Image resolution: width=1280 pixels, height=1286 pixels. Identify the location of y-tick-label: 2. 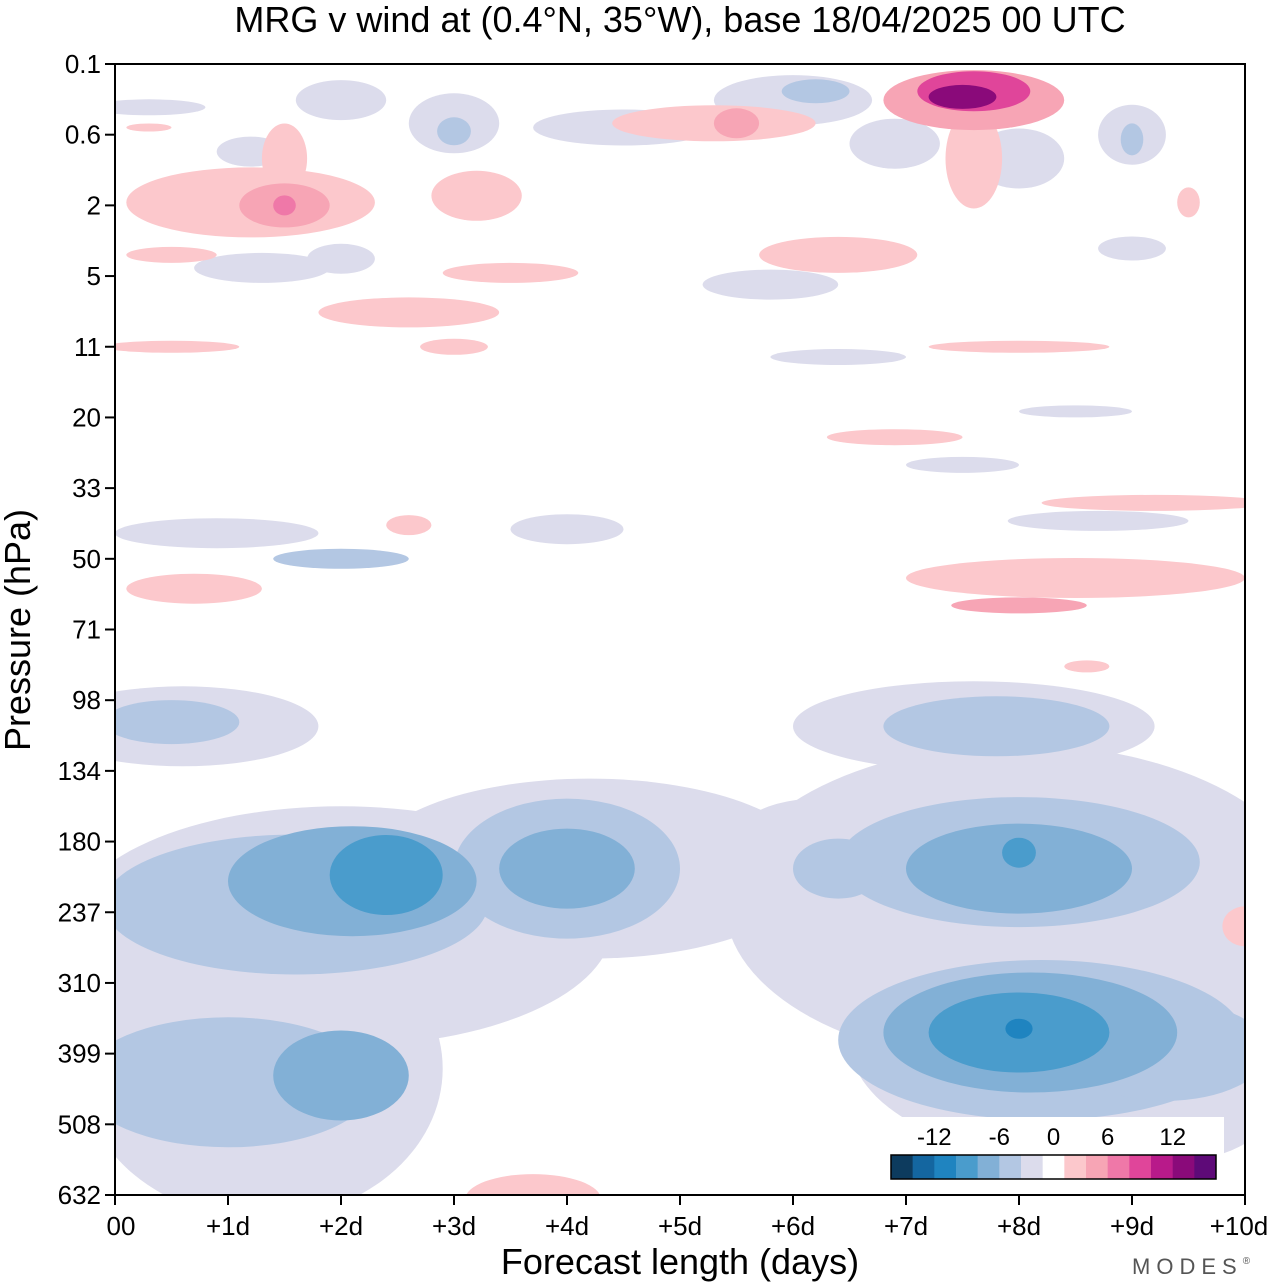
(94, 205).